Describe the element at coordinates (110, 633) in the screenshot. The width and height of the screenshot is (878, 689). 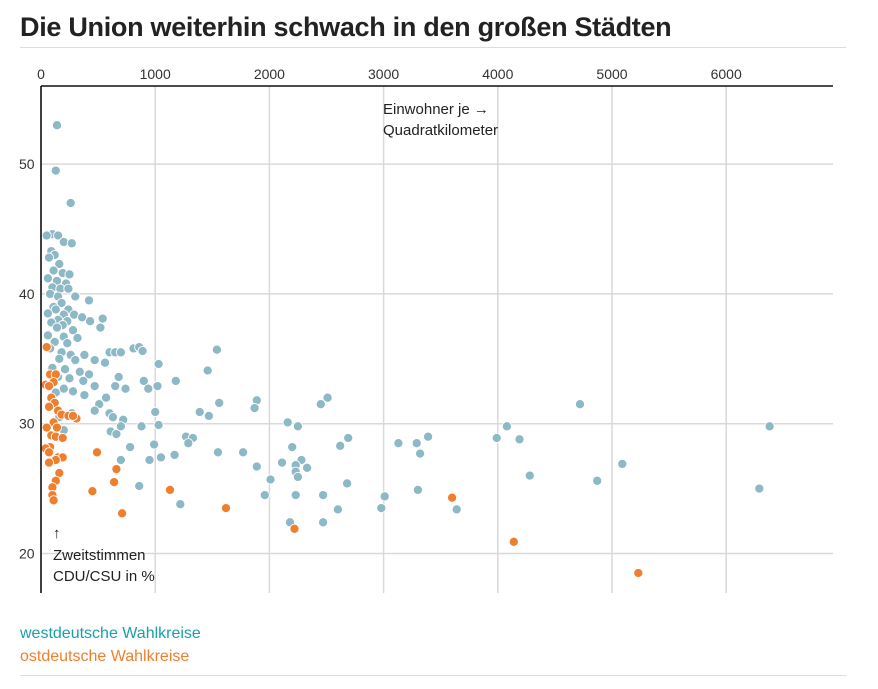
I see `legend-west: westdeutsche Wahlkreise` at that location.